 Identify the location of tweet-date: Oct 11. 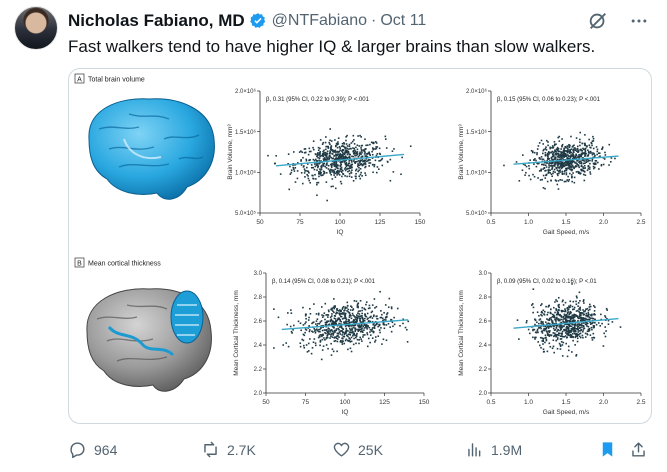
(403, 20).